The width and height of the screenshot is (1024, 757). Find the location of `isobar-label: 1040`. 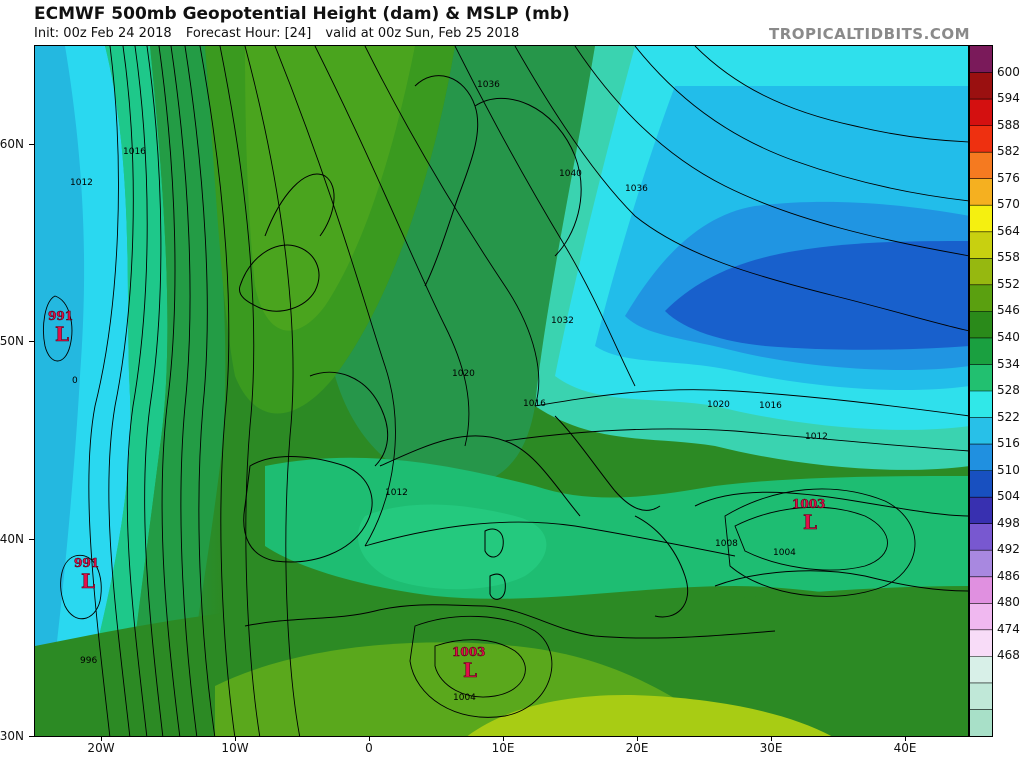

isobar-label: 1040 is located at coordinates (570, 174).